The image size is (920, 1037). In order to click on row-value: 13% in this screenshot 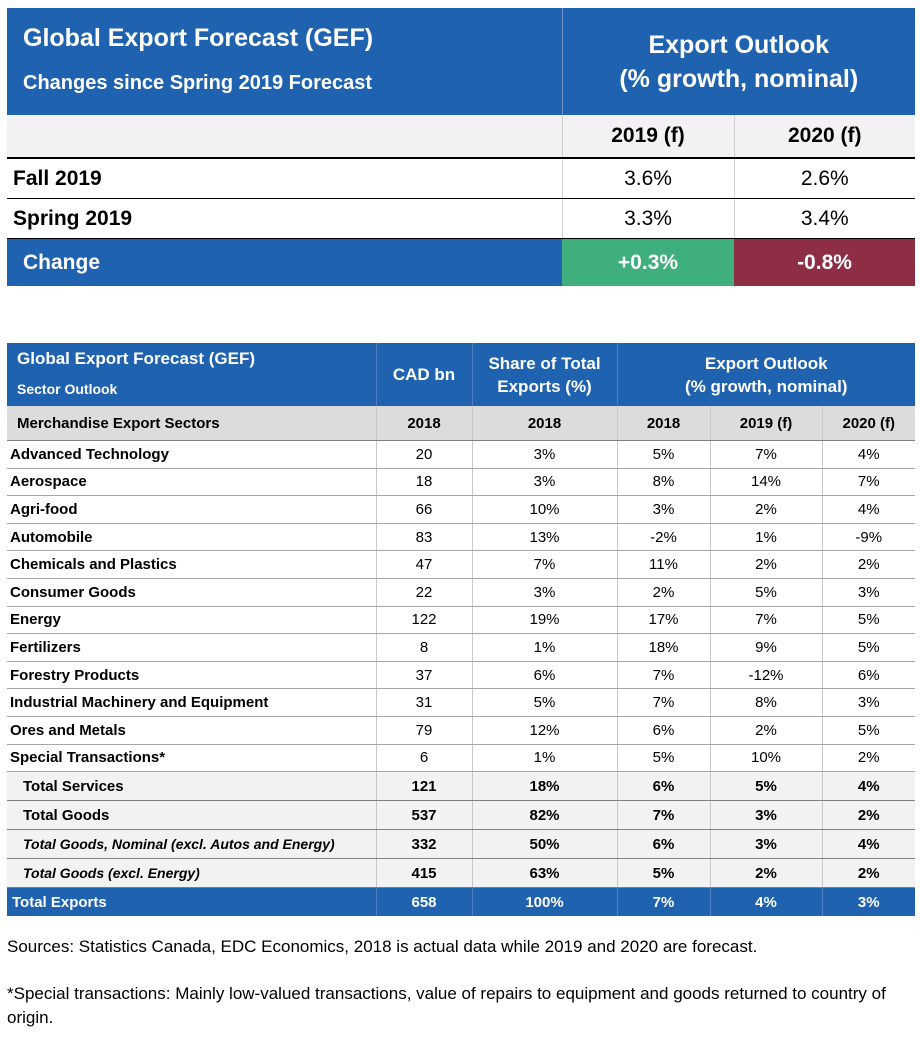, I will do `click(544, 537)`.